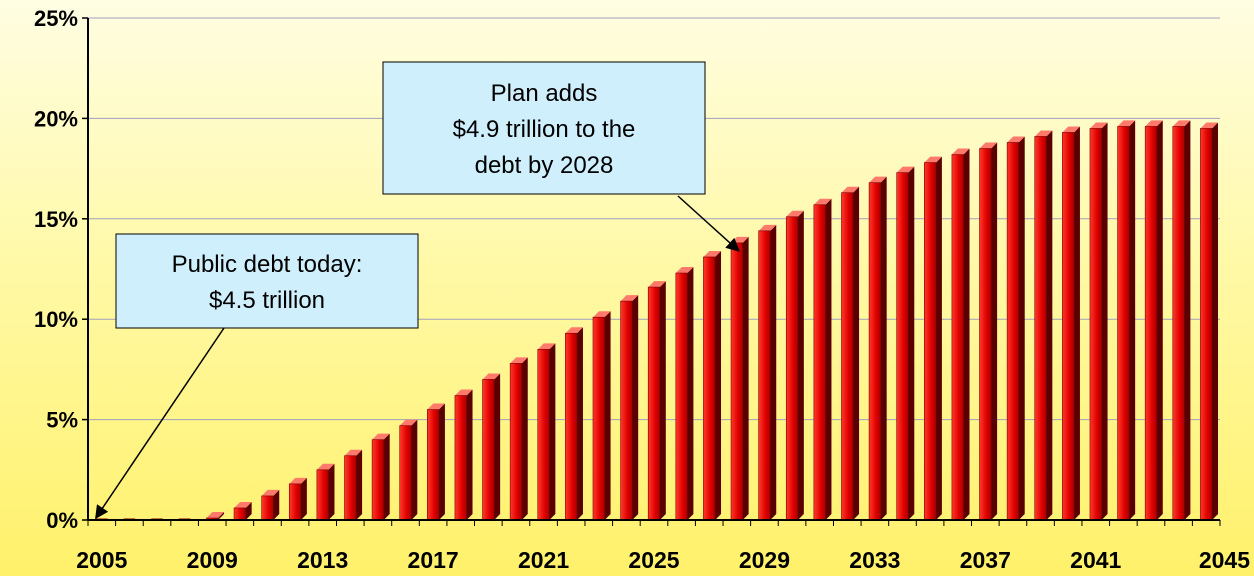 The height and width of the screenshot is (576, 1254). What do you see at coordinates (267, 264) in the screenshot?
I see `callout-line: Public debt today:` at bounding box center [267, 264].